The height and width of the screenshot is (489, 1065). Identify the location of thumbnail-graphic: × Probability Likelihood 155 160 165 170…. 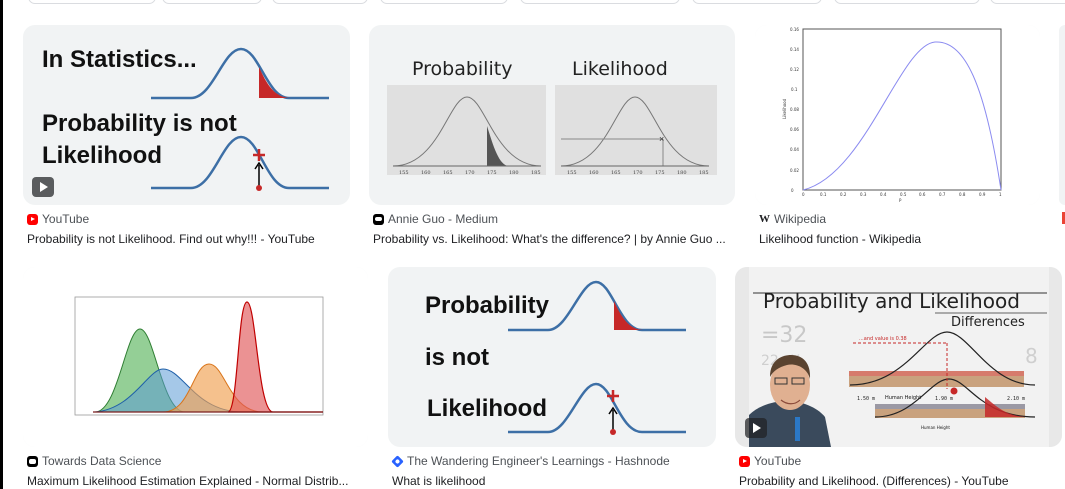
(552, 117).